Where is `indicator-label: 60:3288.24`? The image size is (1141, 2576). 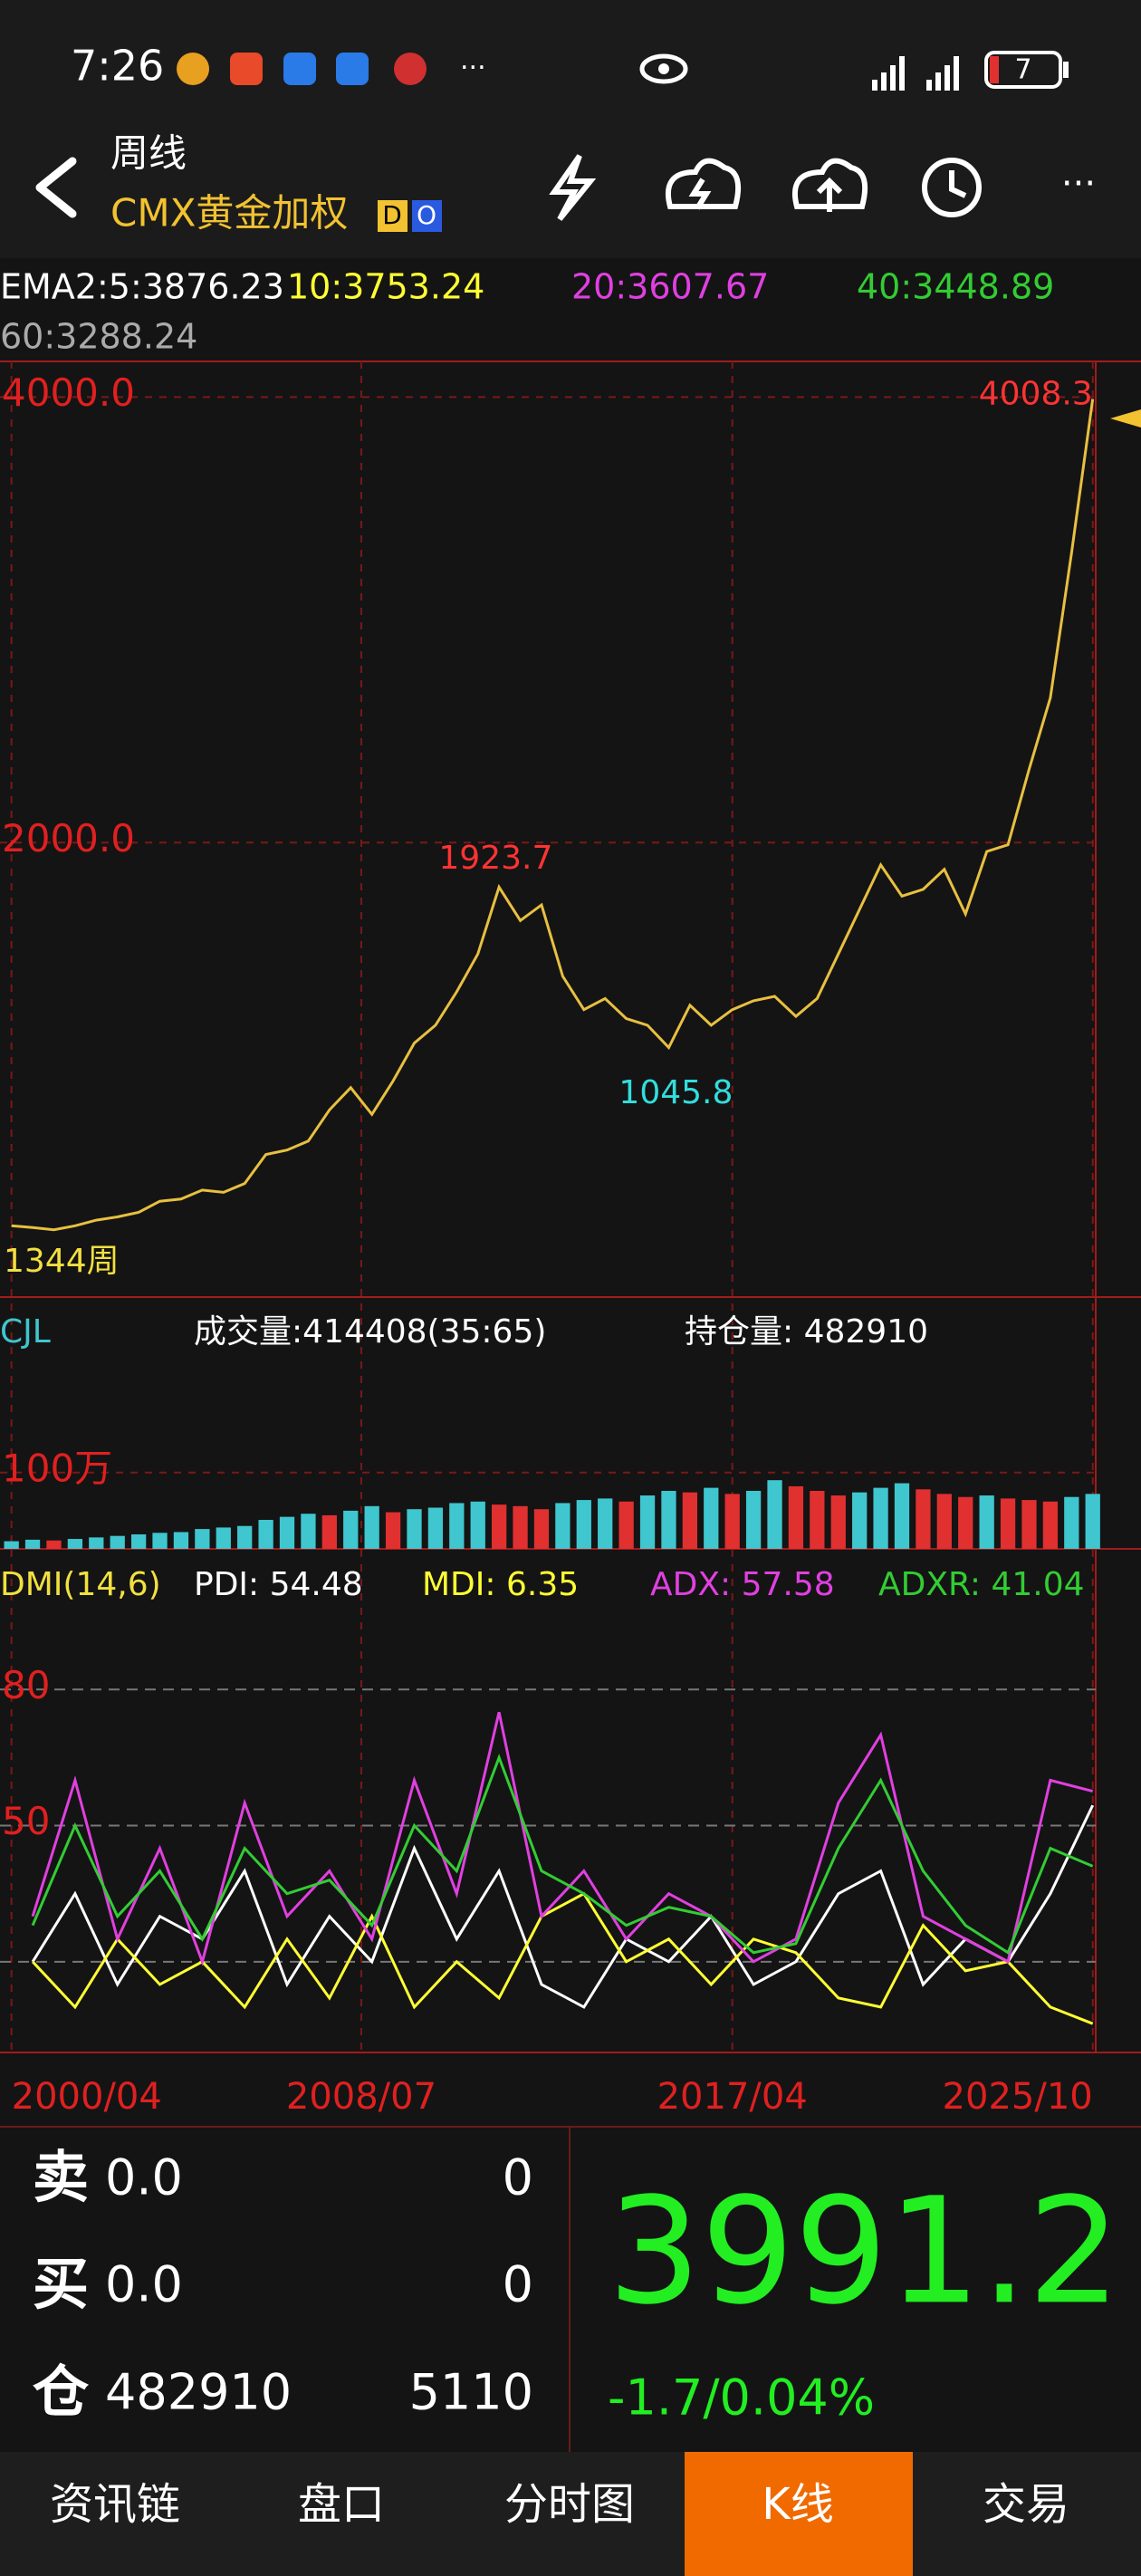
indicator-label: 60:3288.24 is located at coordinates (99, 337).